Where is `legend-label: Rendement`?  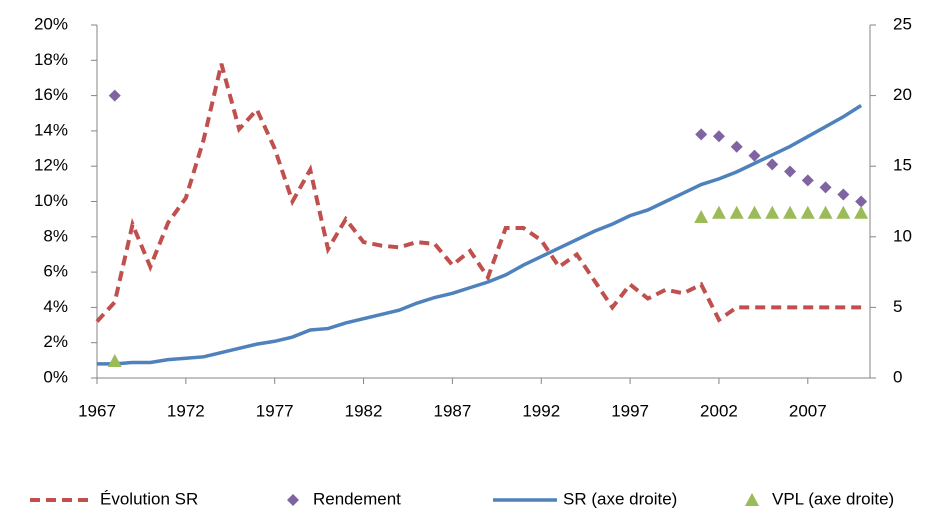
legend-label: Rendement is located at coordinates (357, 498).